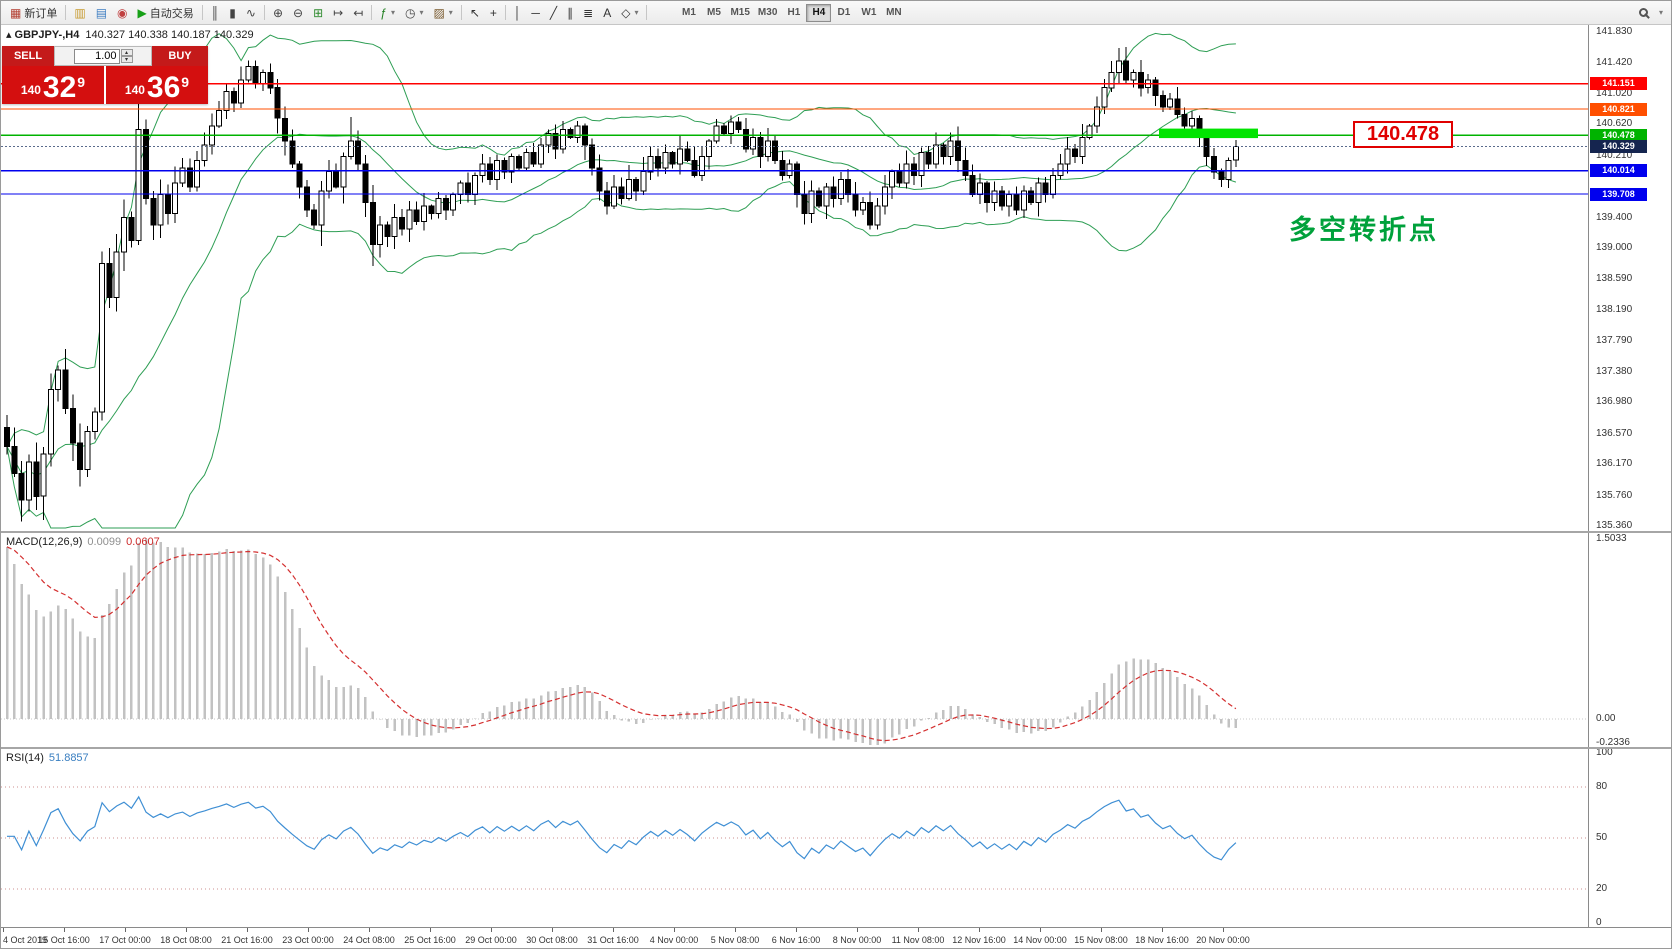 Image resolution: width=1672 pixels, height=949 pixels. I want to click on periods-button: ◷ ▾, so click(414, 13).